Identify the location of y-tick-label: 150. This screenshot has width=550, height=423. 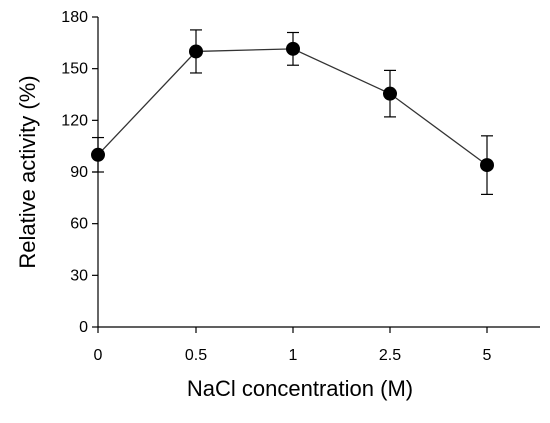
(74, 69).